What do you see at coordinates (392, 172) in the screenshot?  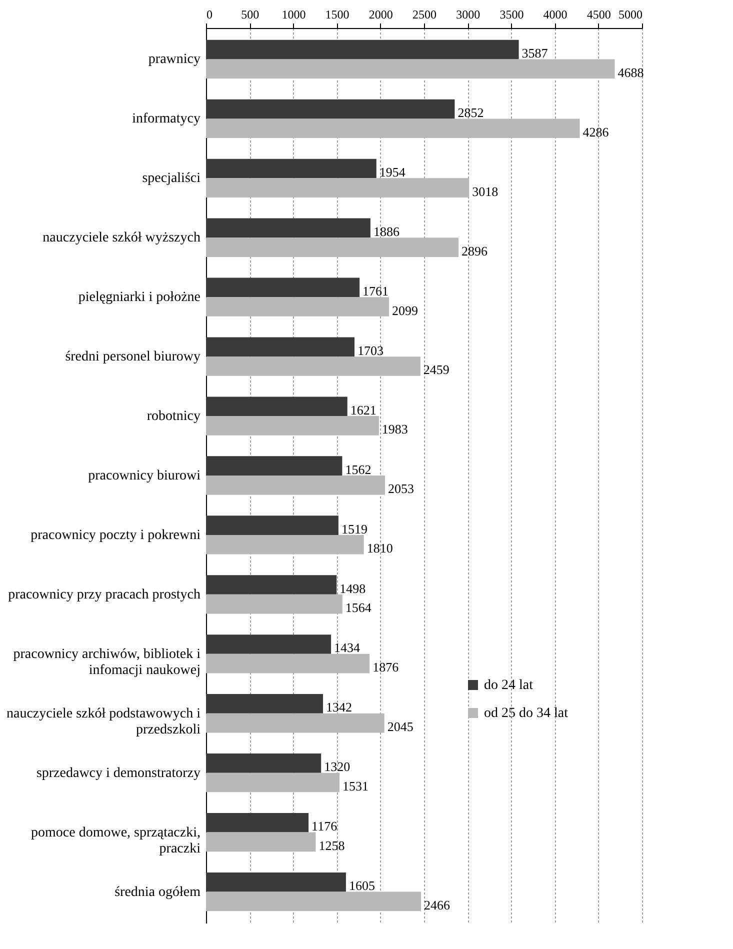 I see `data-label: 1954` at bounding box center [392, 172].